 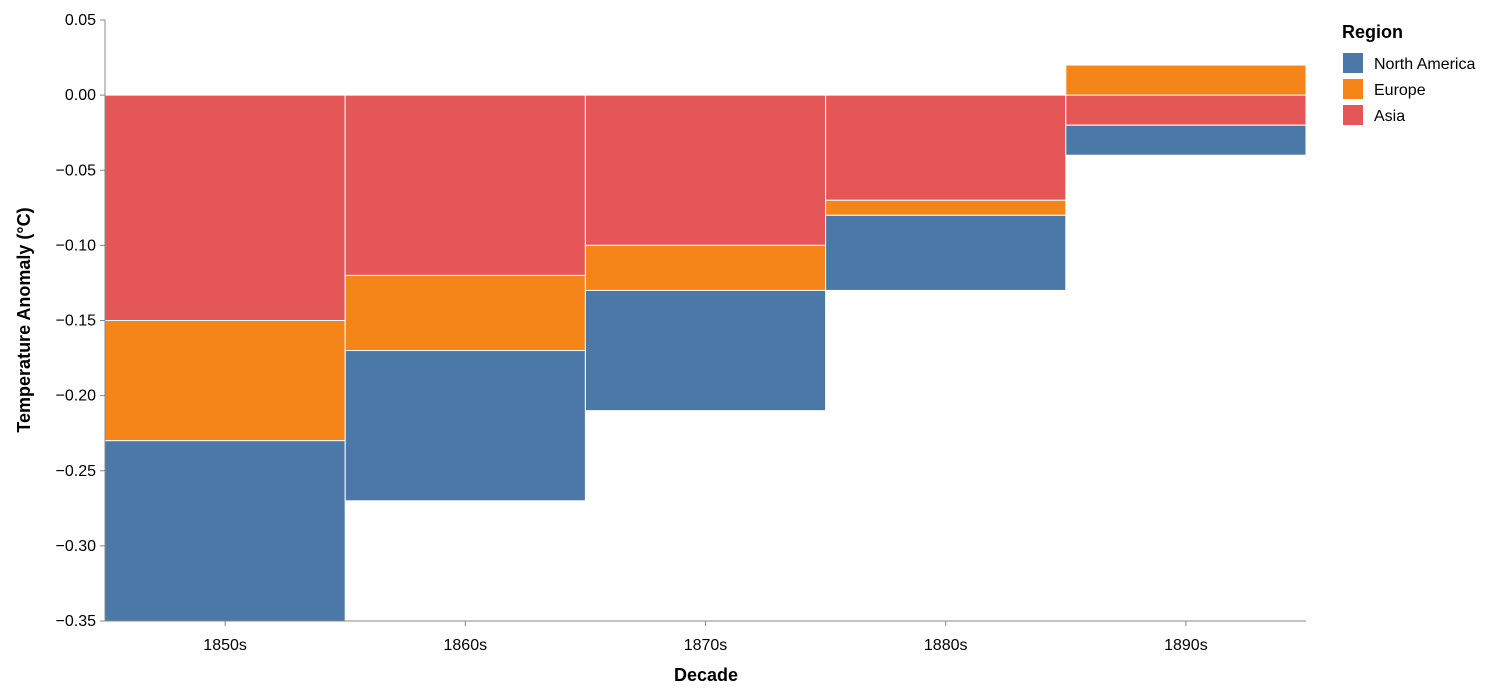 What do you see at coordinates (76, 396) in the screenshot?
I see `y-tick-label: −0.20` at bounding box center [76, 396].